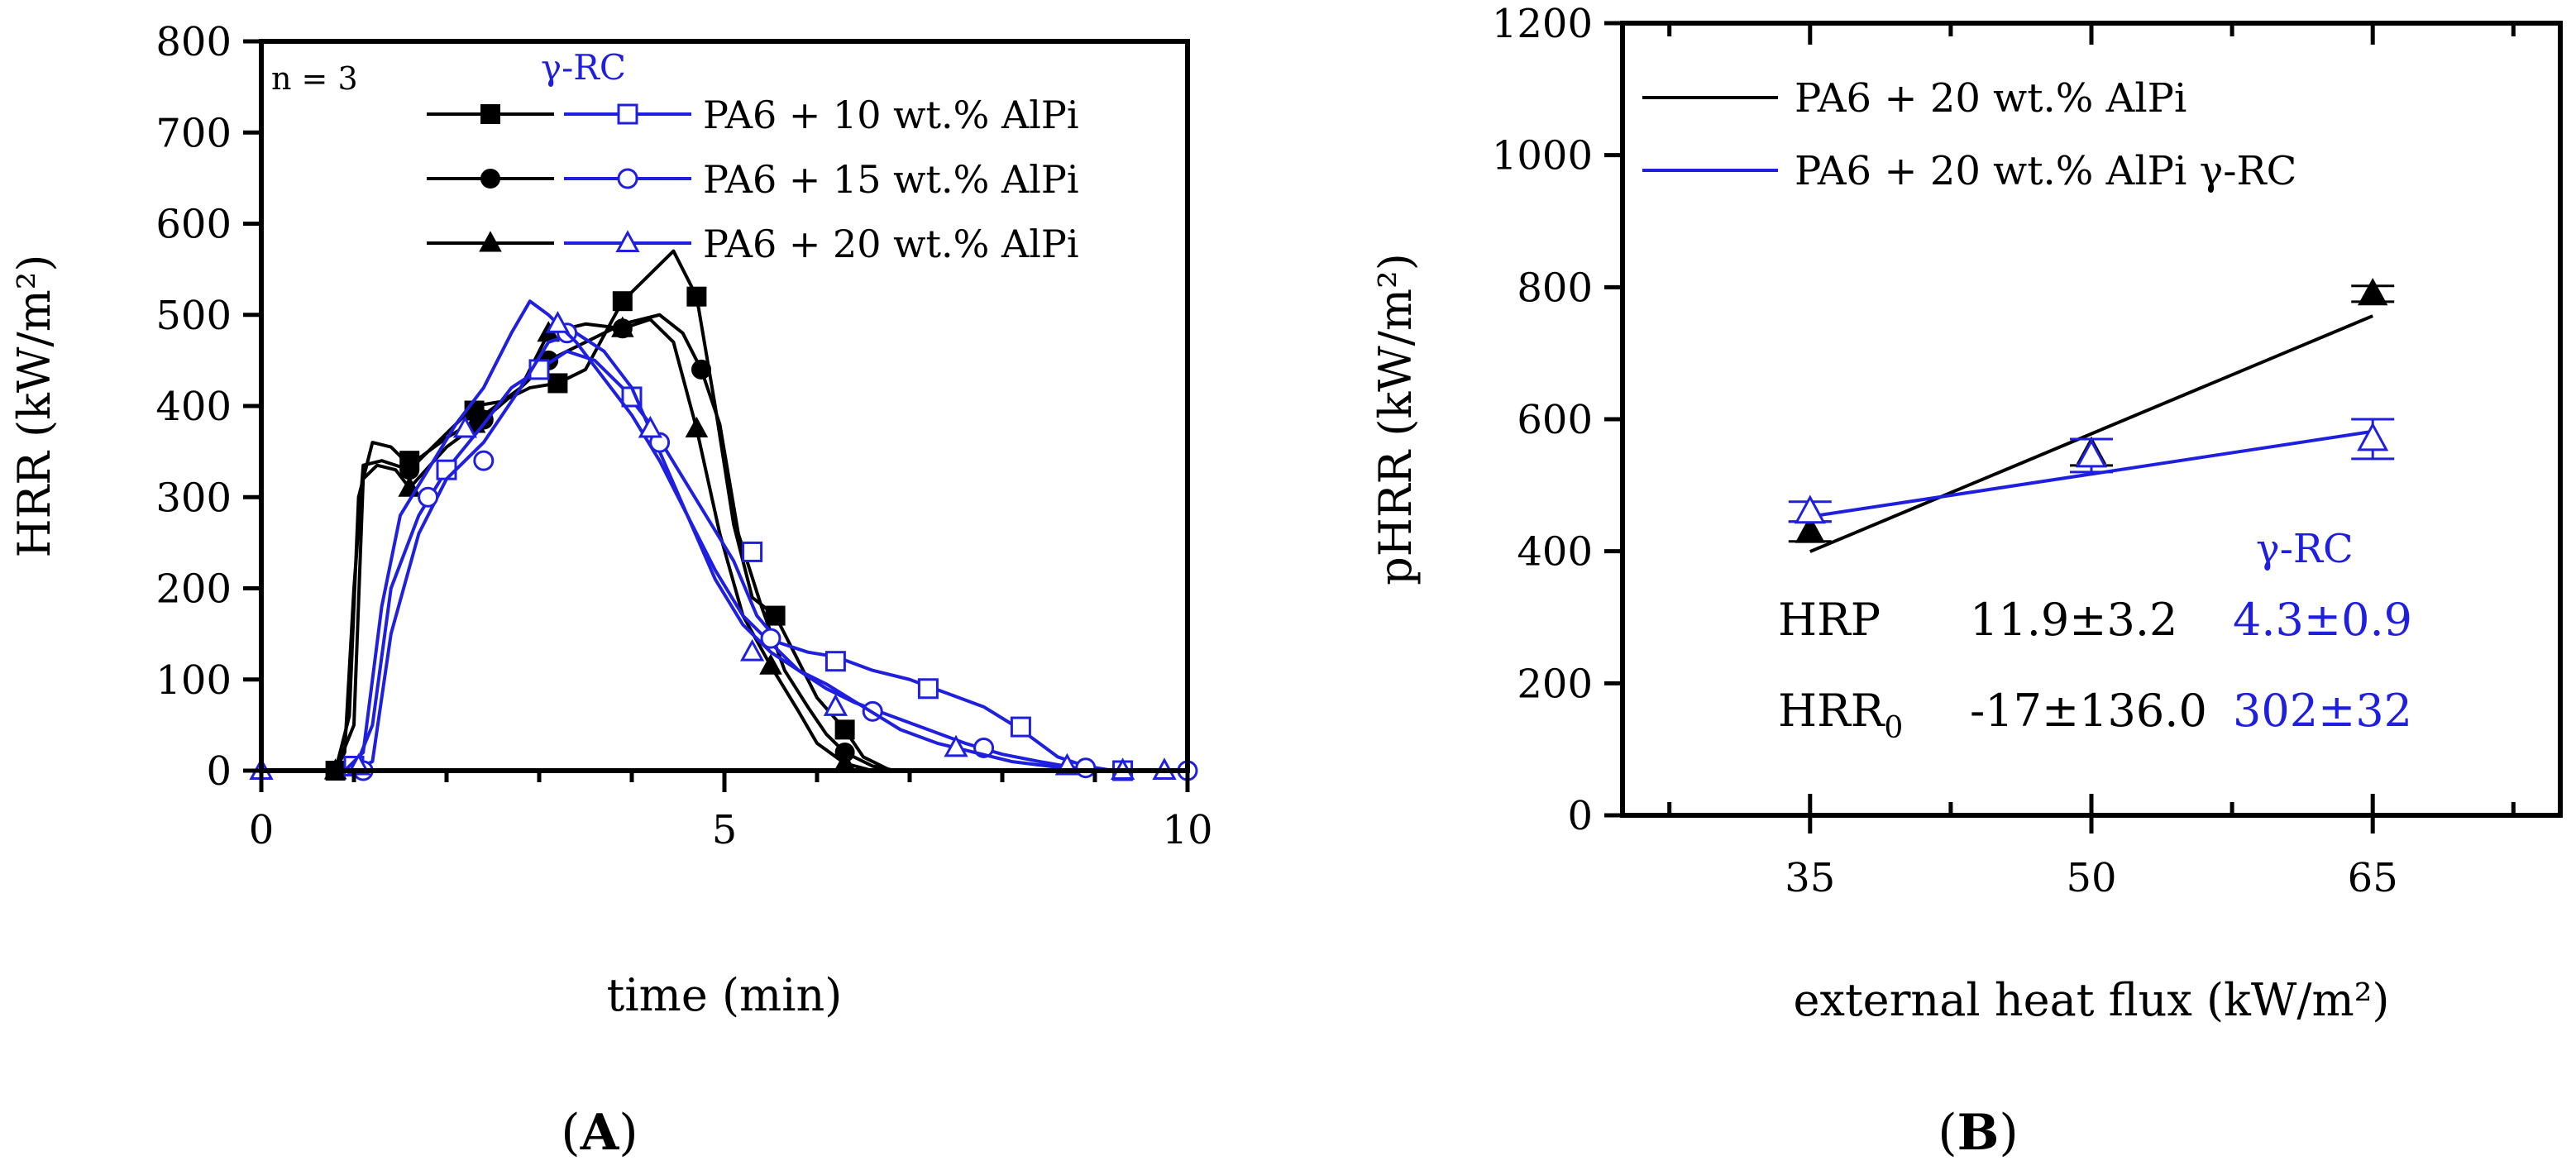 This screenshot has height=1175, width=2576. What do you see at coordinates (583, 67) in the screenshot?
I see `a-legend-header: γ-RC` at bounding box center [583, 67].